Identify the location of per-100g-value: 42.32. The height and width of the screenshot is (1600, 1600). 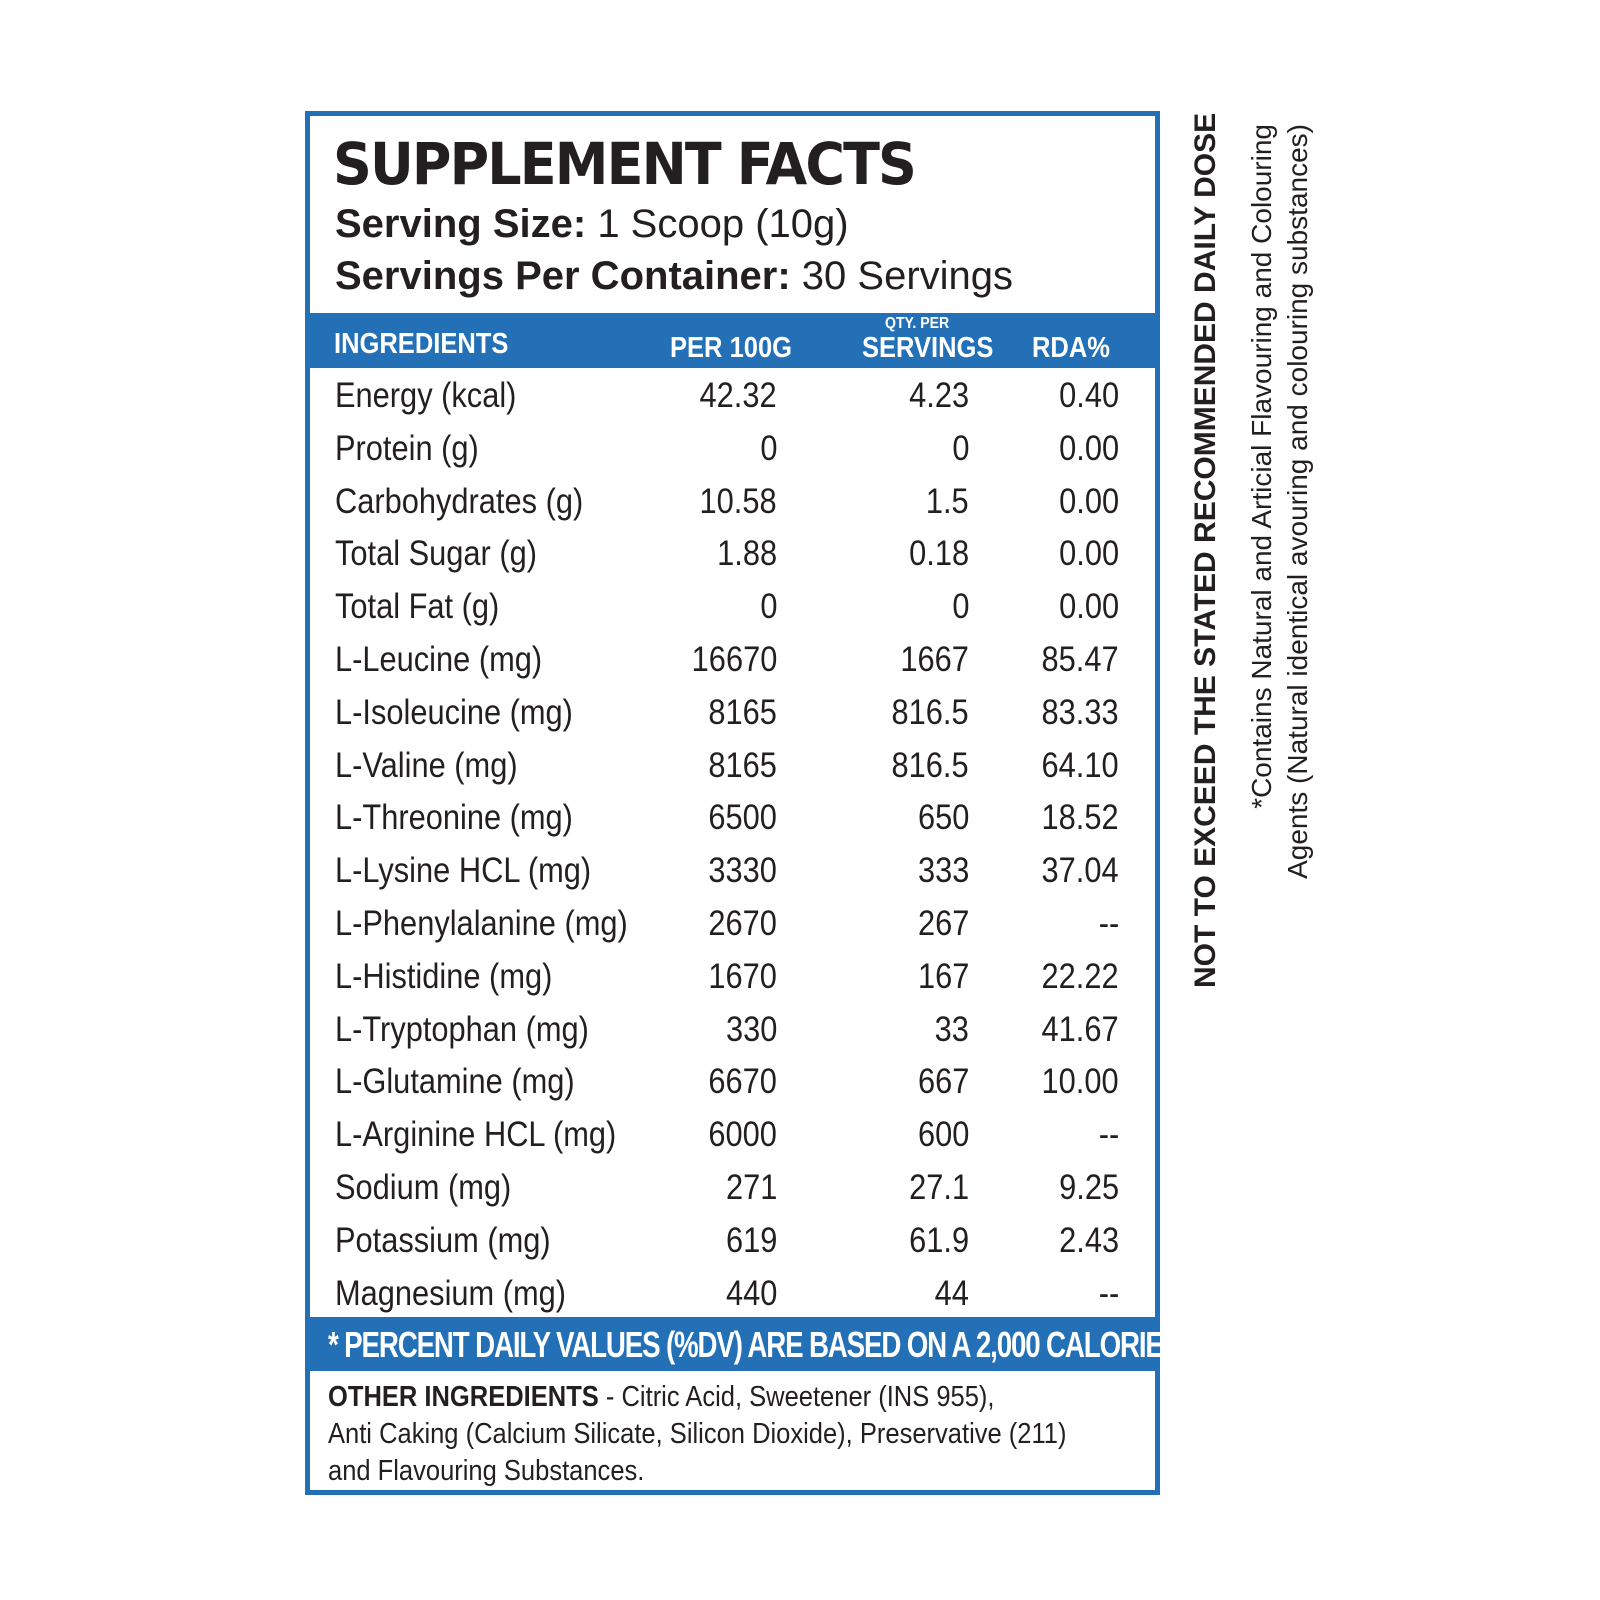
(738, 395).